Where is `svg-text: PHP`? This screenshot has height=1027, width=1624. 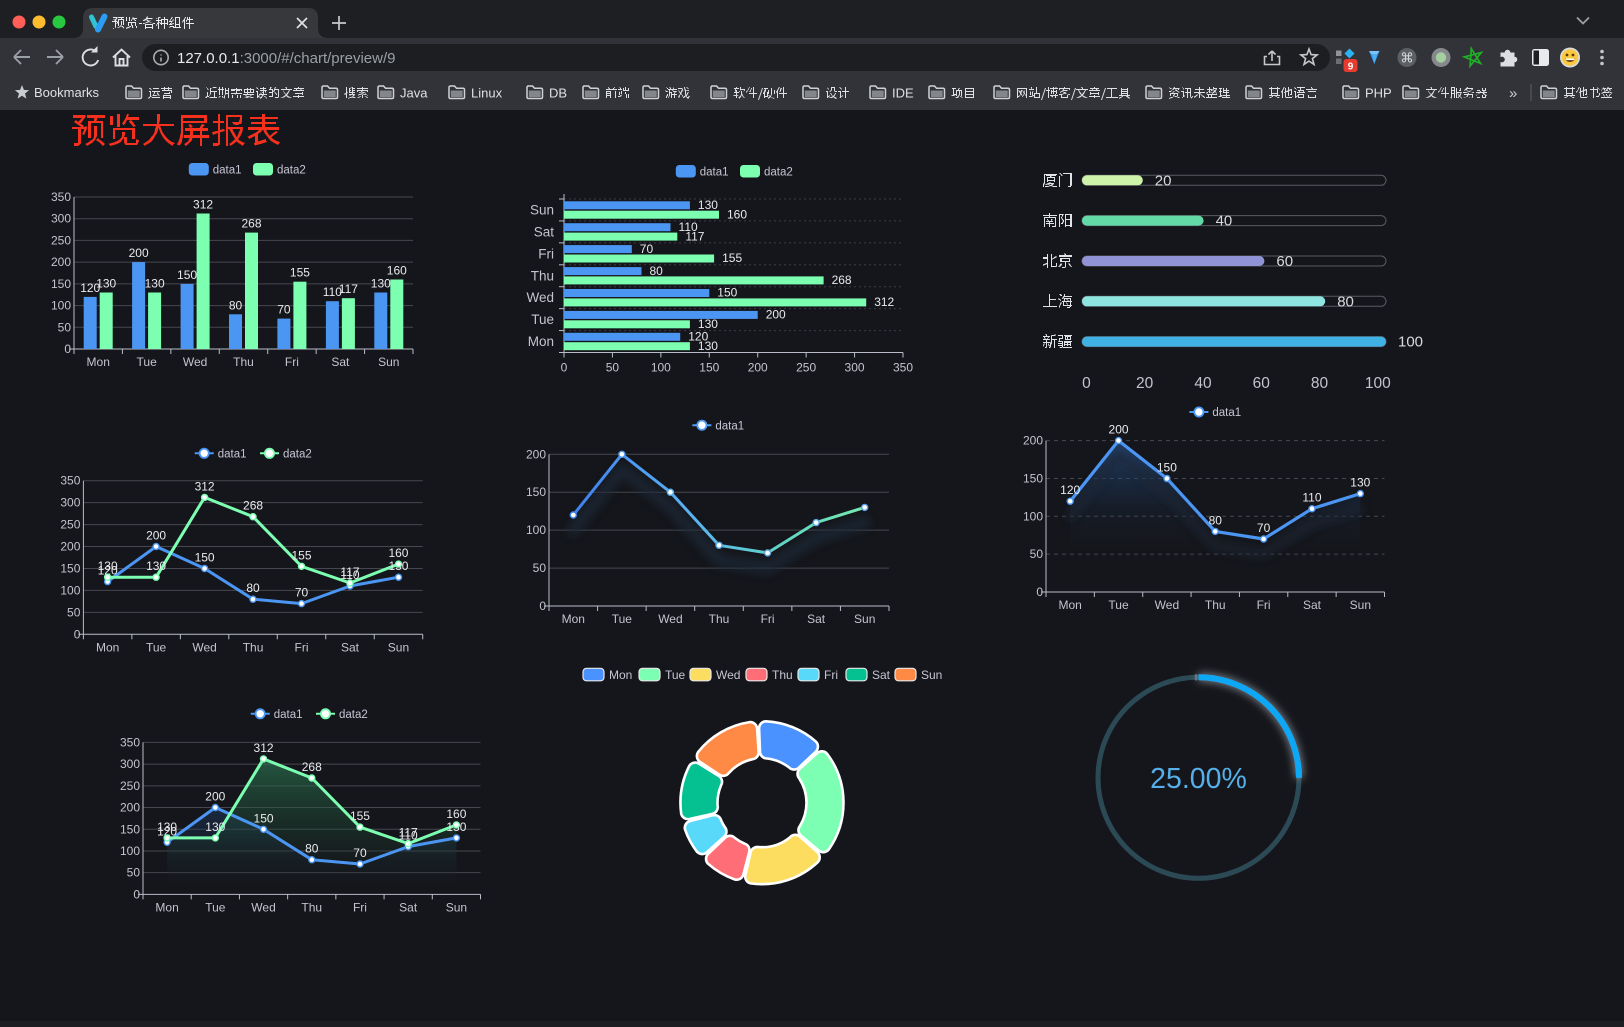
svg-text: PHP is located at coordinates (1378, 93).